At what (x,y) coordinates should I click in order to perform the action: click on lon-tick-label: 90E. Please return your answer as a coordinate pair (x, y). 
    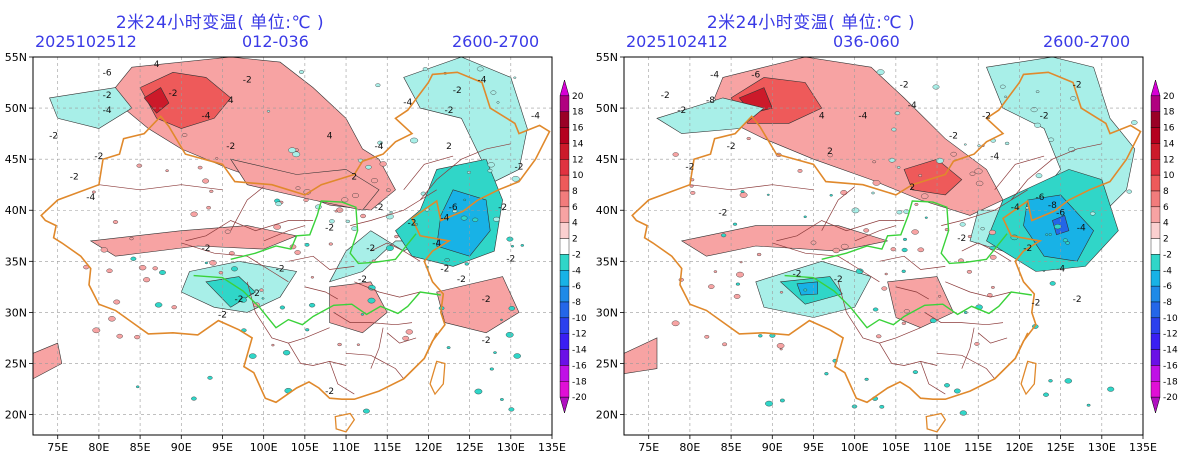
    Looking at the image, I should click on (181, 447).